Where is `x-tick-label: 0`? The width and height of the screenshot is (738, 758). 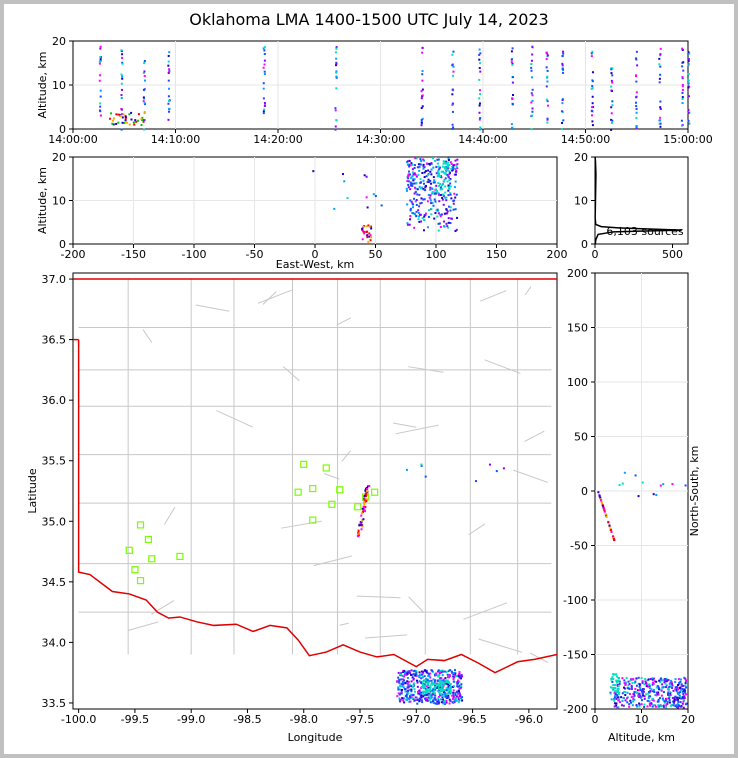 x-tick-label: 0 is located at coordinates (315, 254).